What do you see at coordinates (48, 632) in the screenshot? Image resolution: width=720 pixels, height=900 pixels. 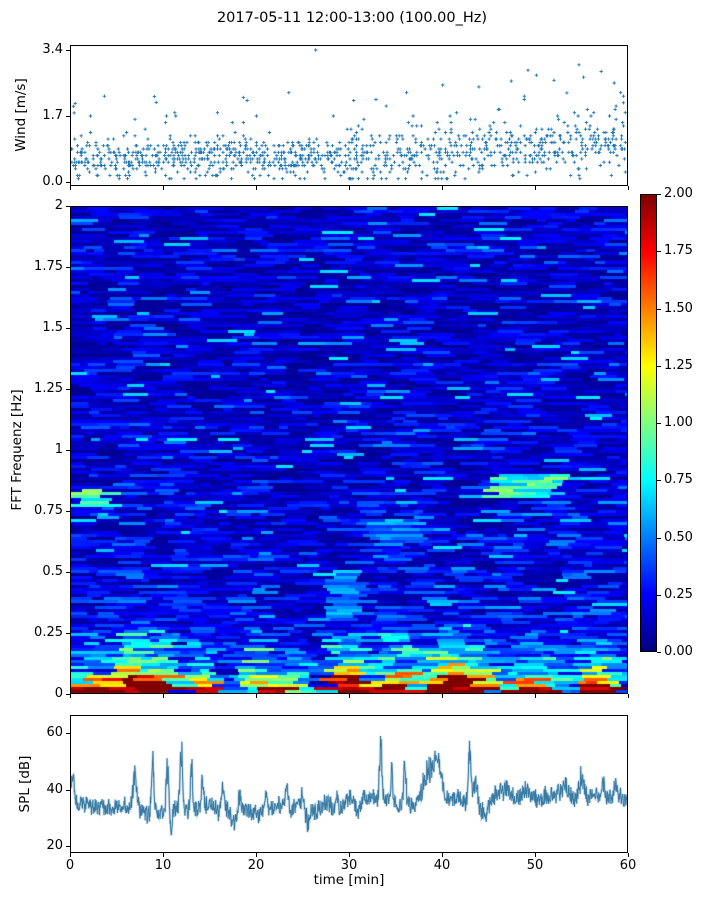 I see `fft-ytick-label: 0.25` at bounding box center [48, 632].